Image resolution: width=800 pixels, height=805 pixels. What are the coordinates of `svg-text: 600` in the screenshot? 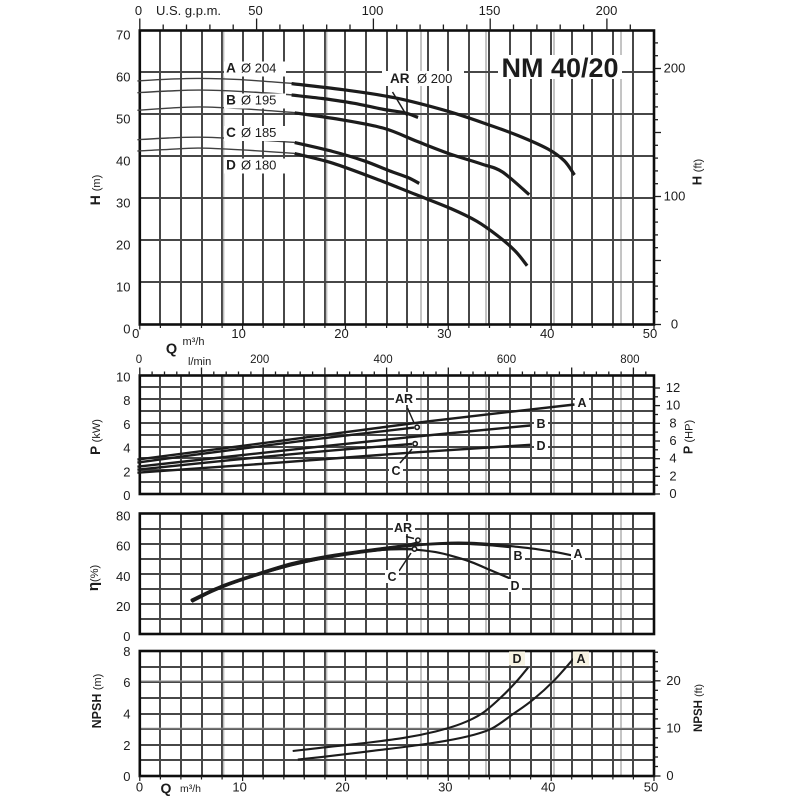 It's located at (506, 360).